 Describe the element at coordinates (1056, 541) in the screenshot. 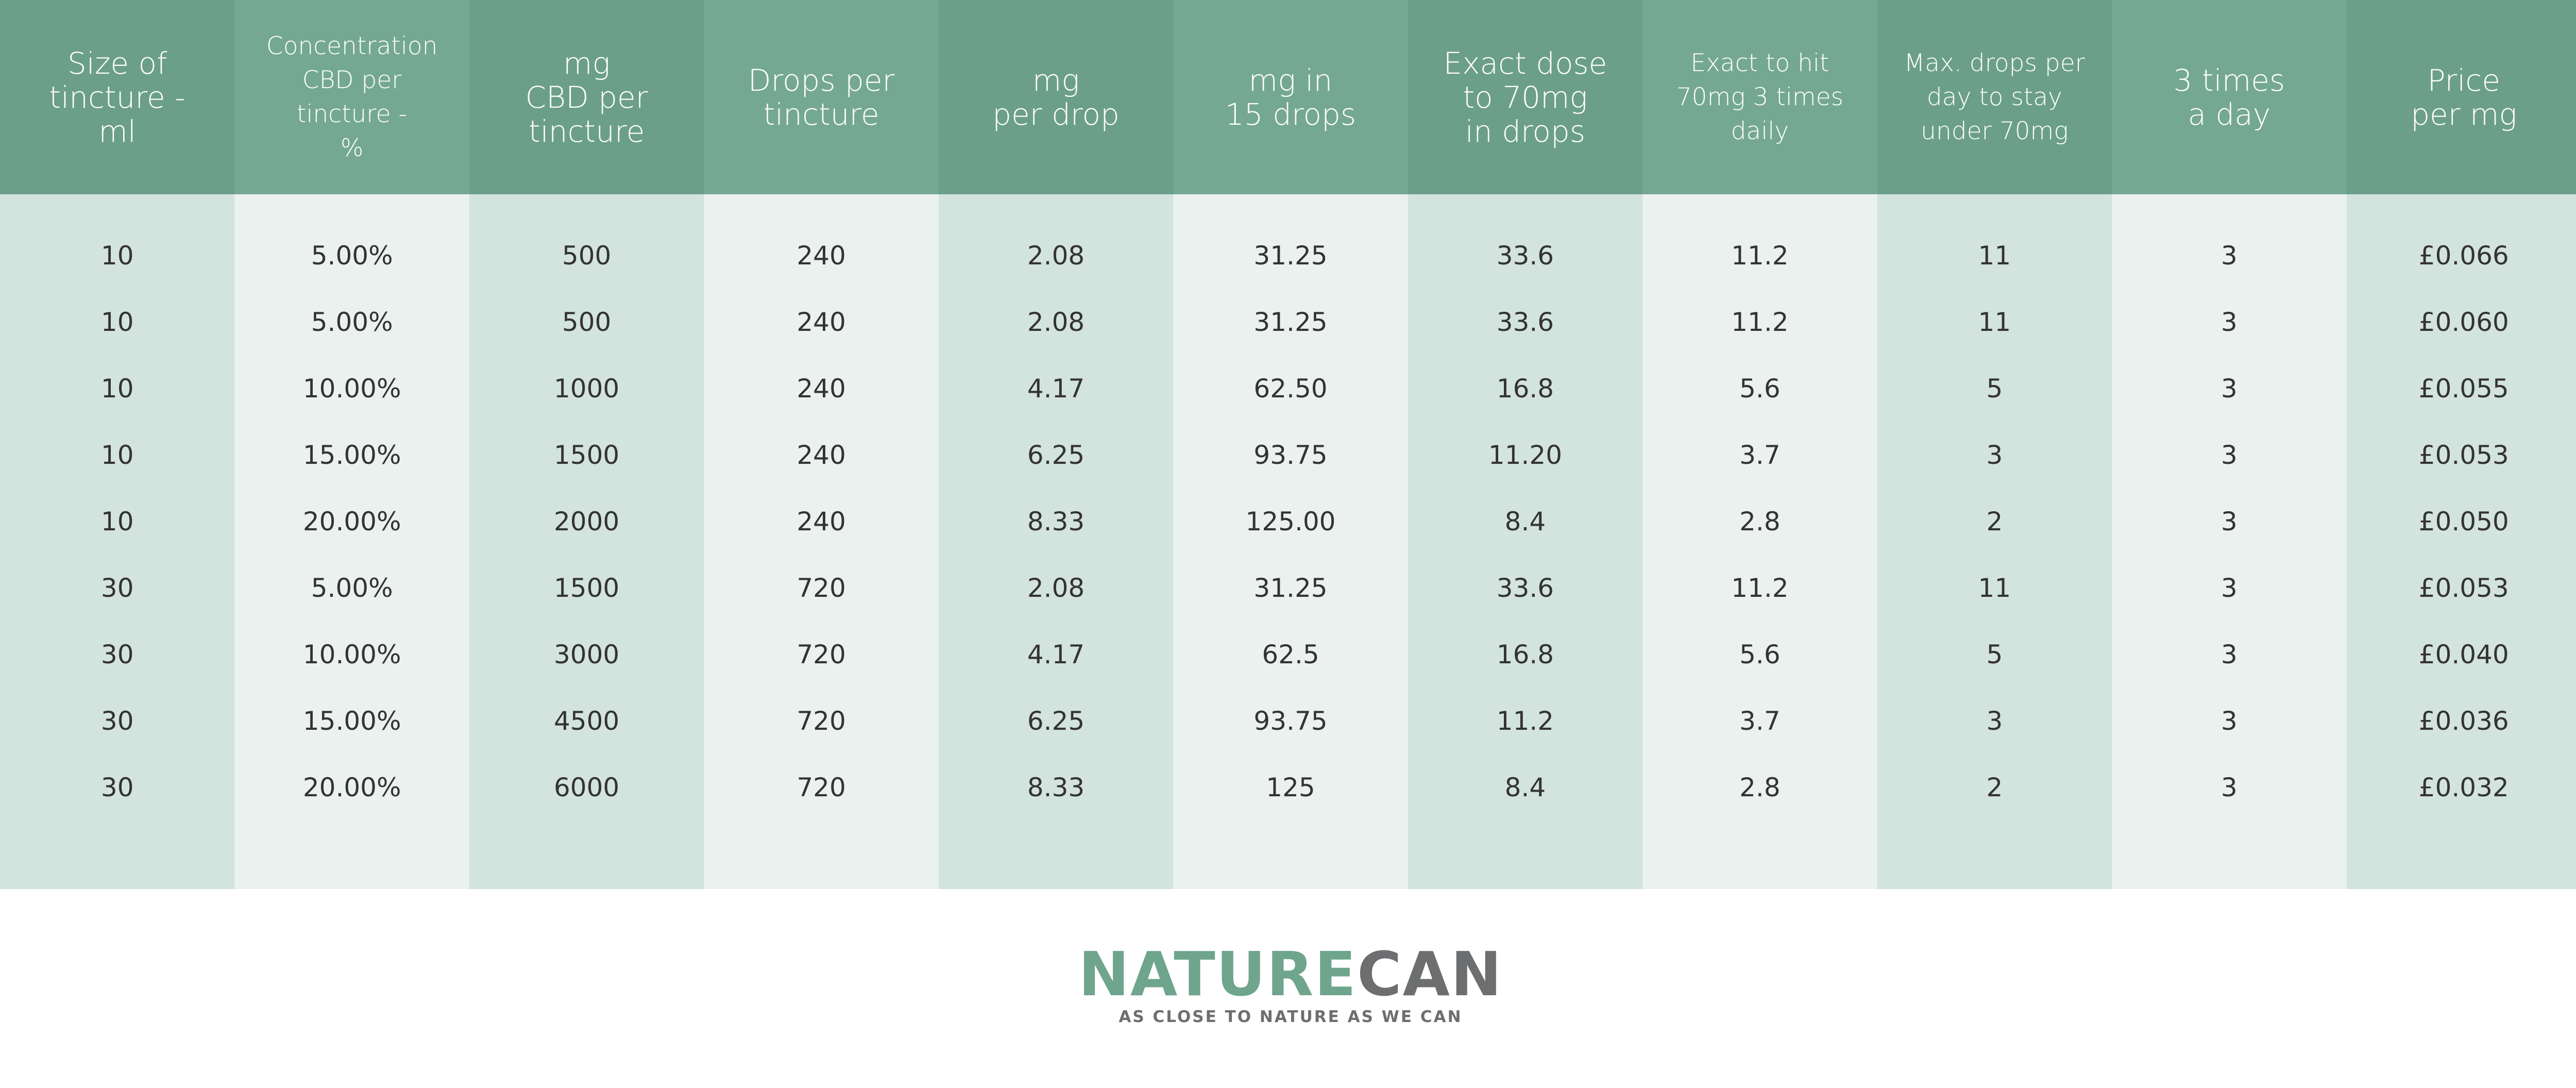

I see `column-body: 2.08 2.08 4.17 6.25 8.33 2.08 4.17 6.25 8.33` at that location.